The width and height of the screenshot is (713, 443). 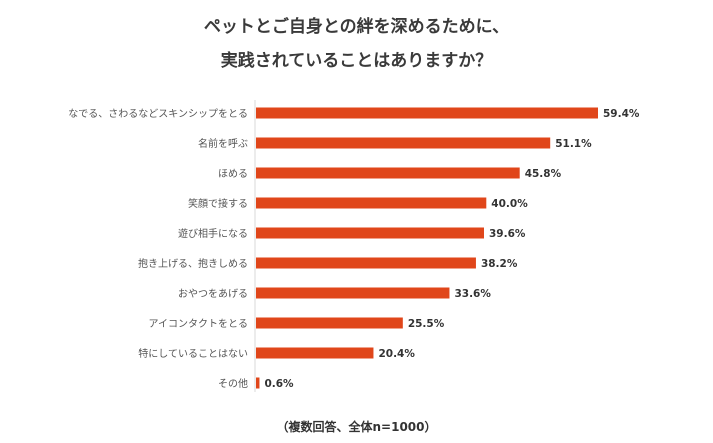 What do you see at coordinates (193, 263) in the screenshot?
I see `category-label: 抱き上げる、抱きしめる` at bounding box center [193, 263].